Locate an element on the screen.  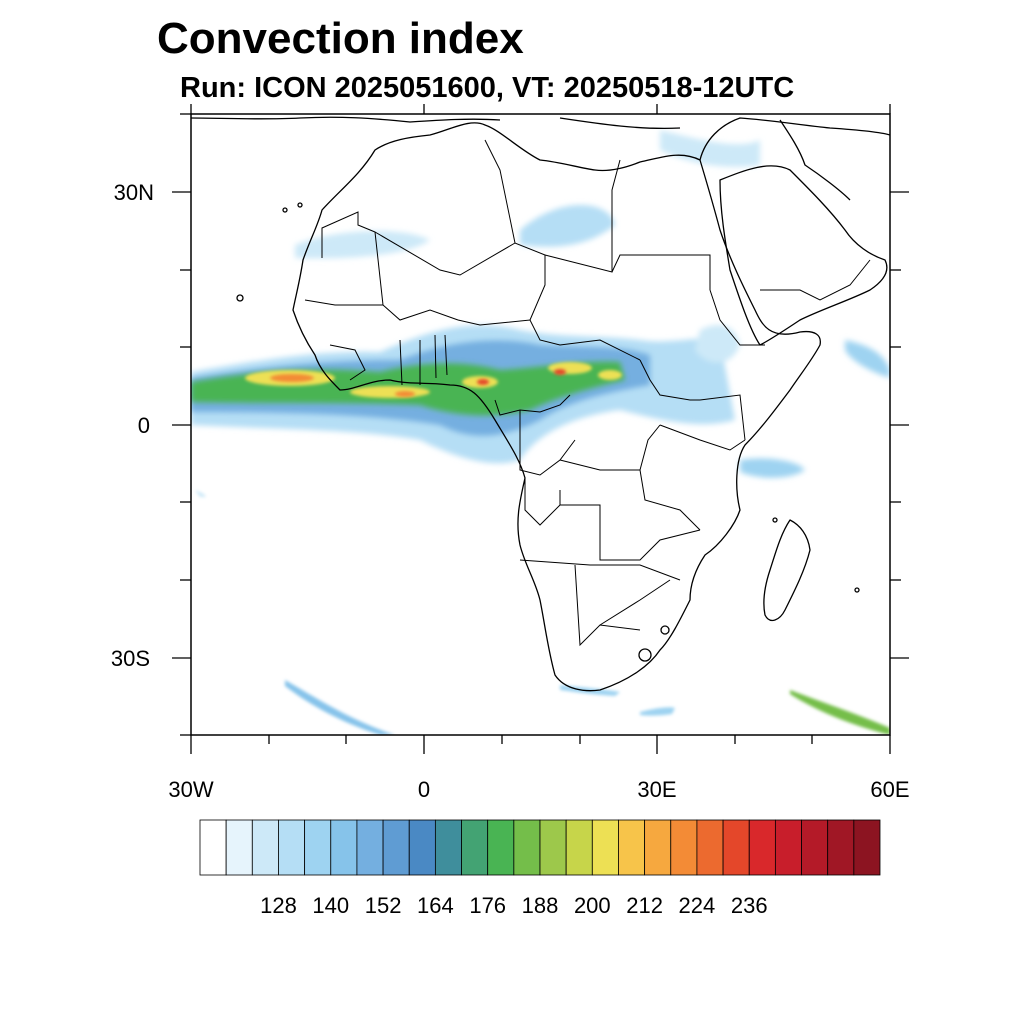
colorbar-tick-label: 164 is located at coordinates (435, 905).